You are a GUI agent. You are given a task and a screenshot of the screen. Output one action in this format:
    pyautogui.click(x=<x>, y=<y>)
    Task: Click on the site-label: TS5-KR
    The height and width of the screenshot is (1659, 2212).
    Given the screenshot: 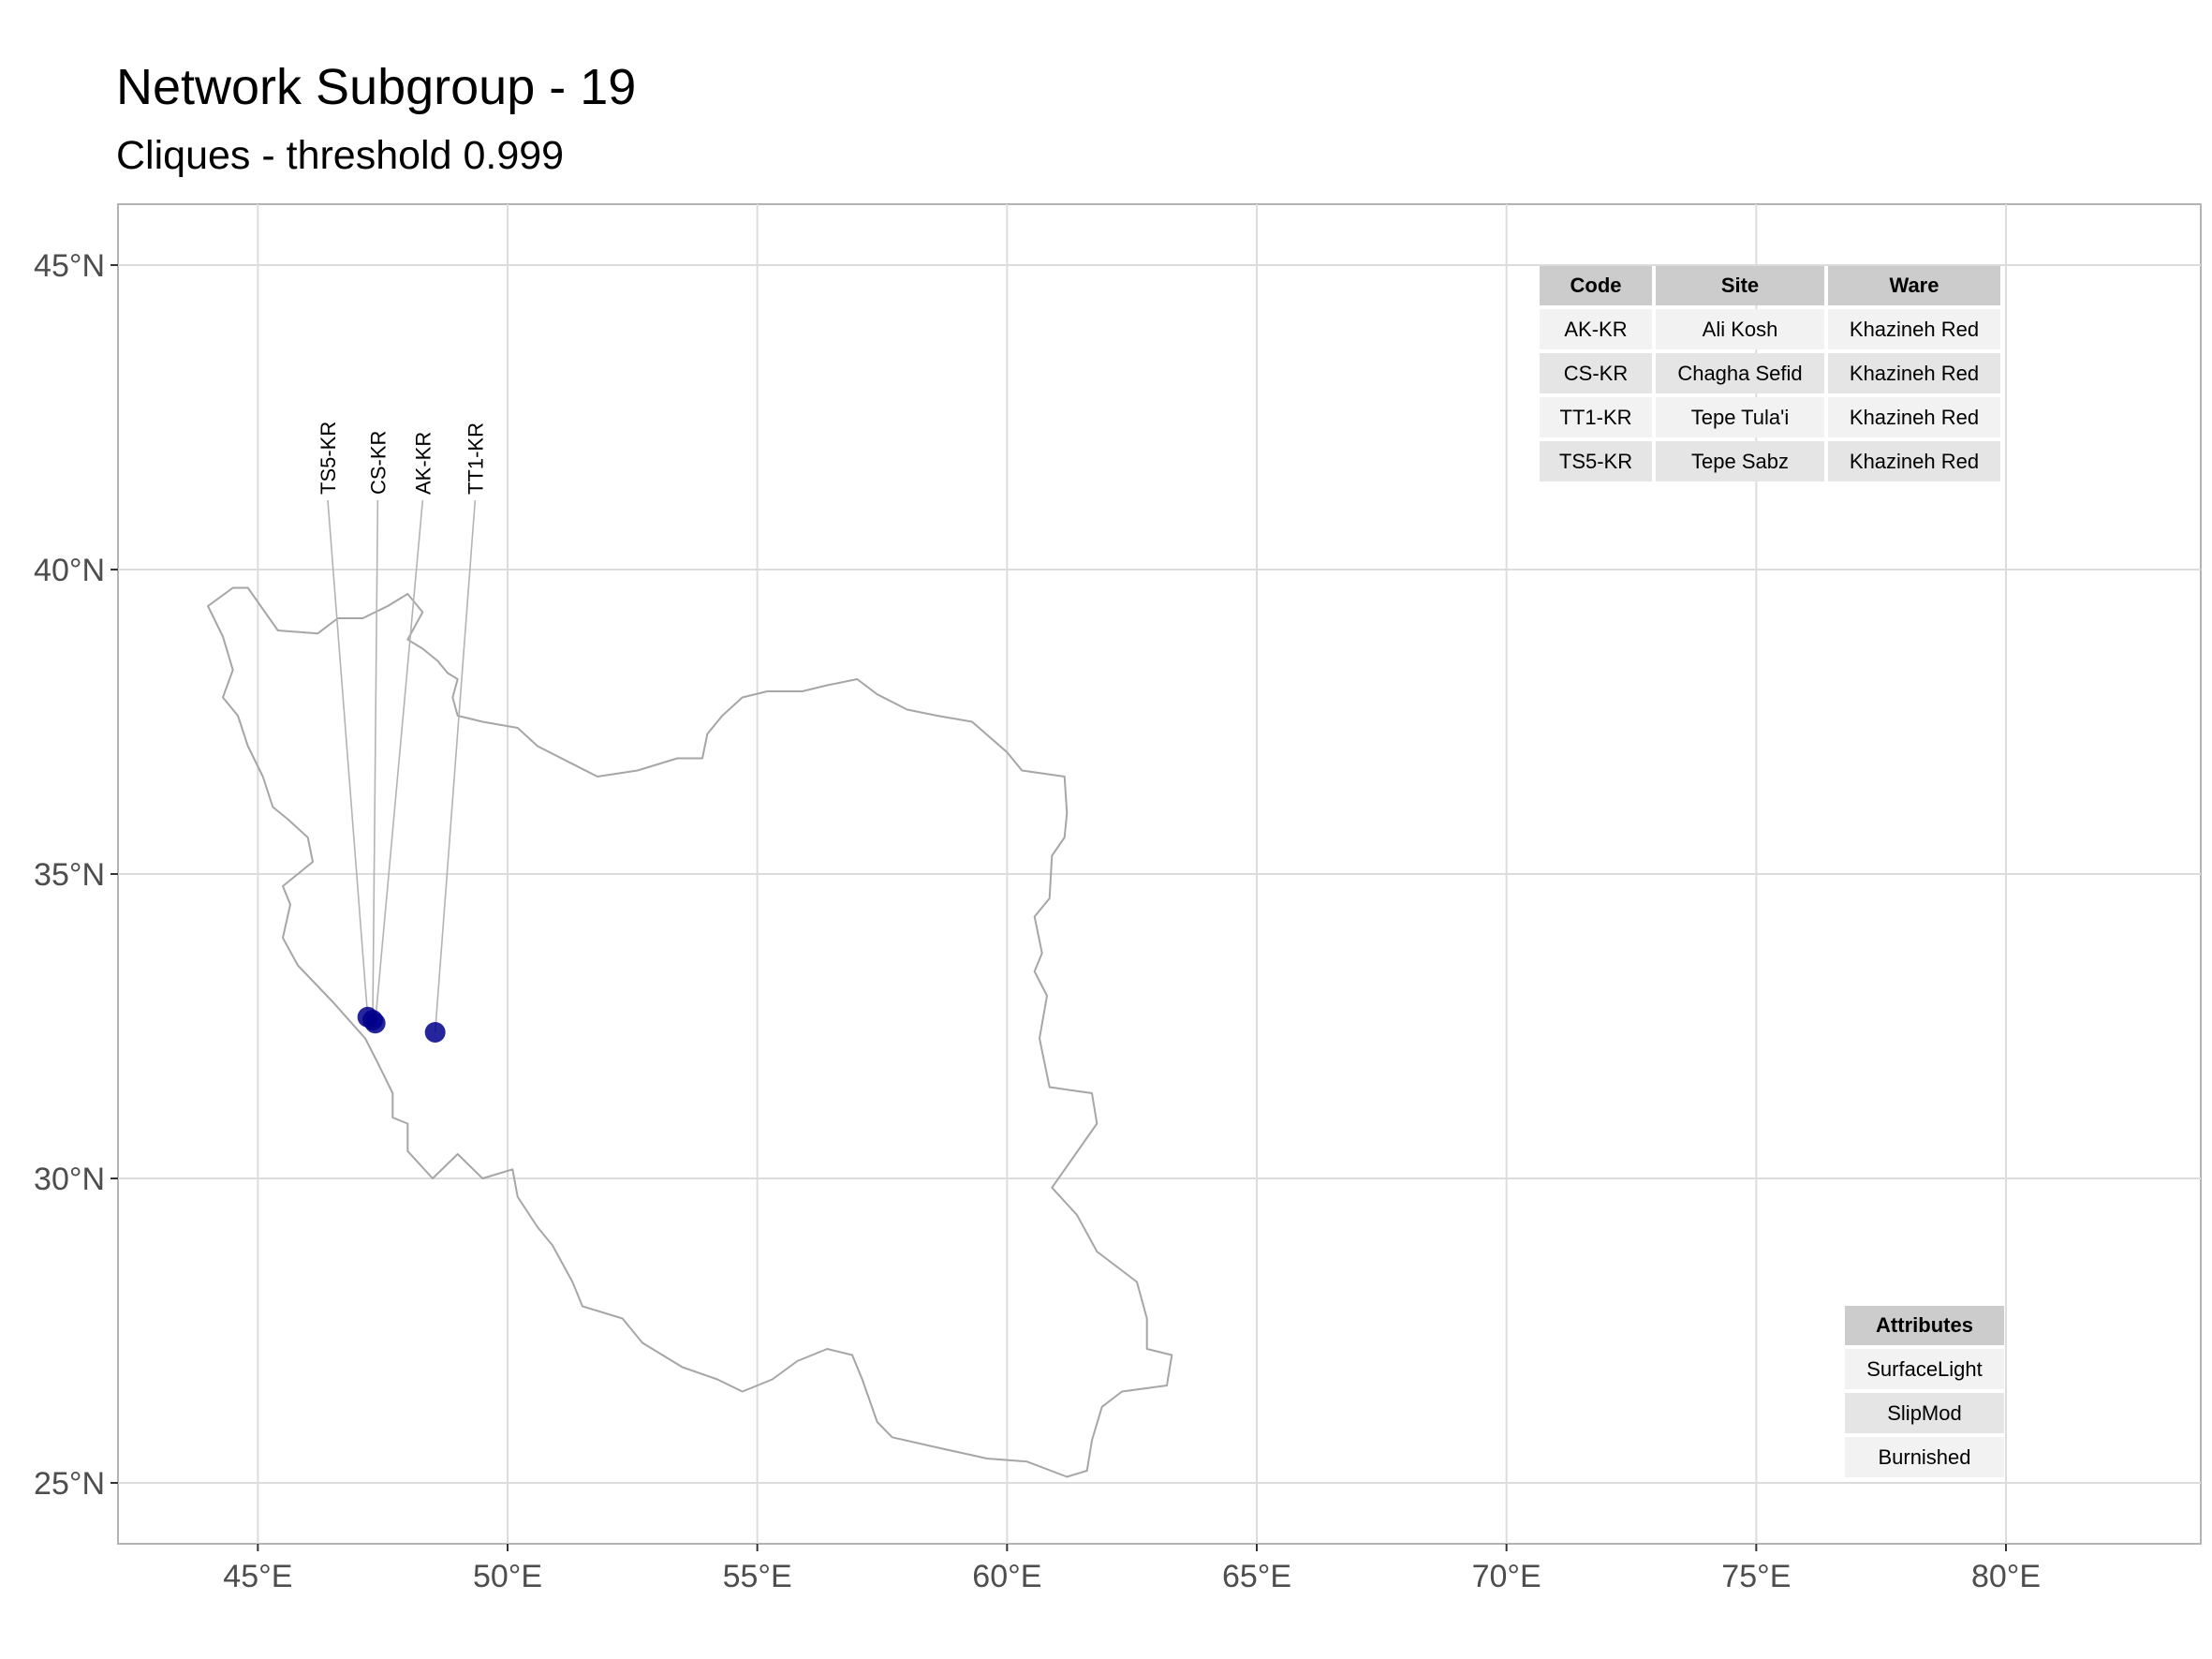 What is the action you would take?
    pyautogui.click(x=328, y=459)
    